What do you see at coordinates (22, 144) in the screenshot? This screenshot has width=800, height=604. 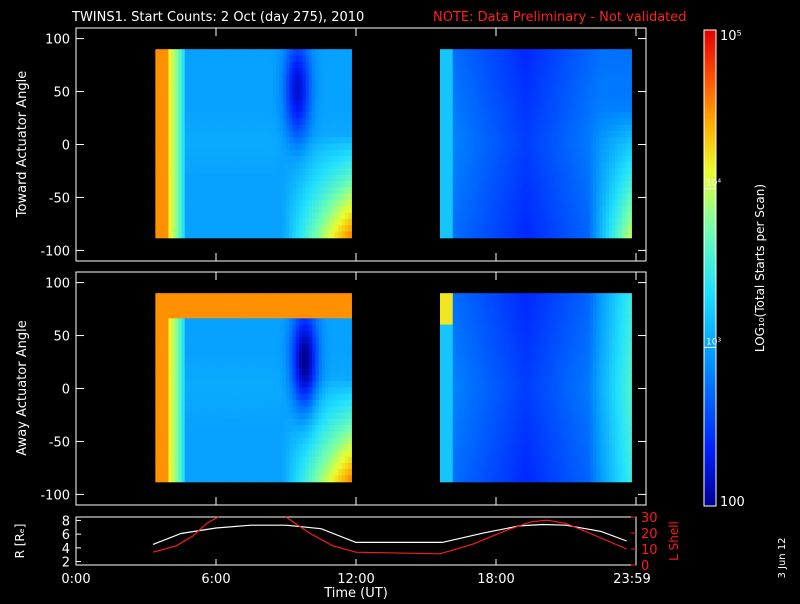 I see `toward-angle-axis-label: Toward Actuator Angle` at bounding box center [22, 144].